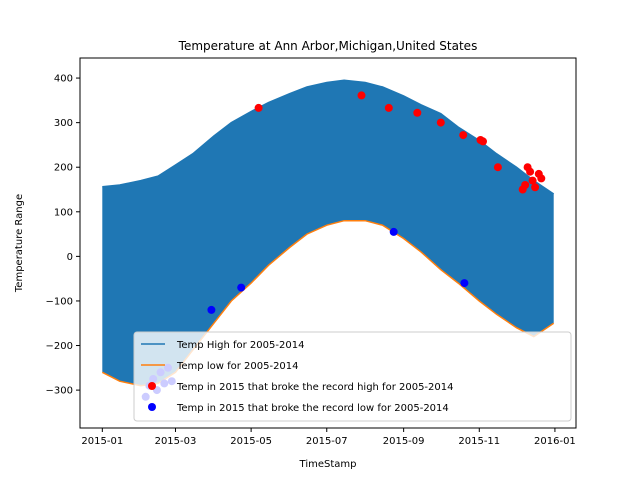  Describe the element at coordinates (152, 386) in the screenshot. I see `legend-swatch-record-high` at that location.